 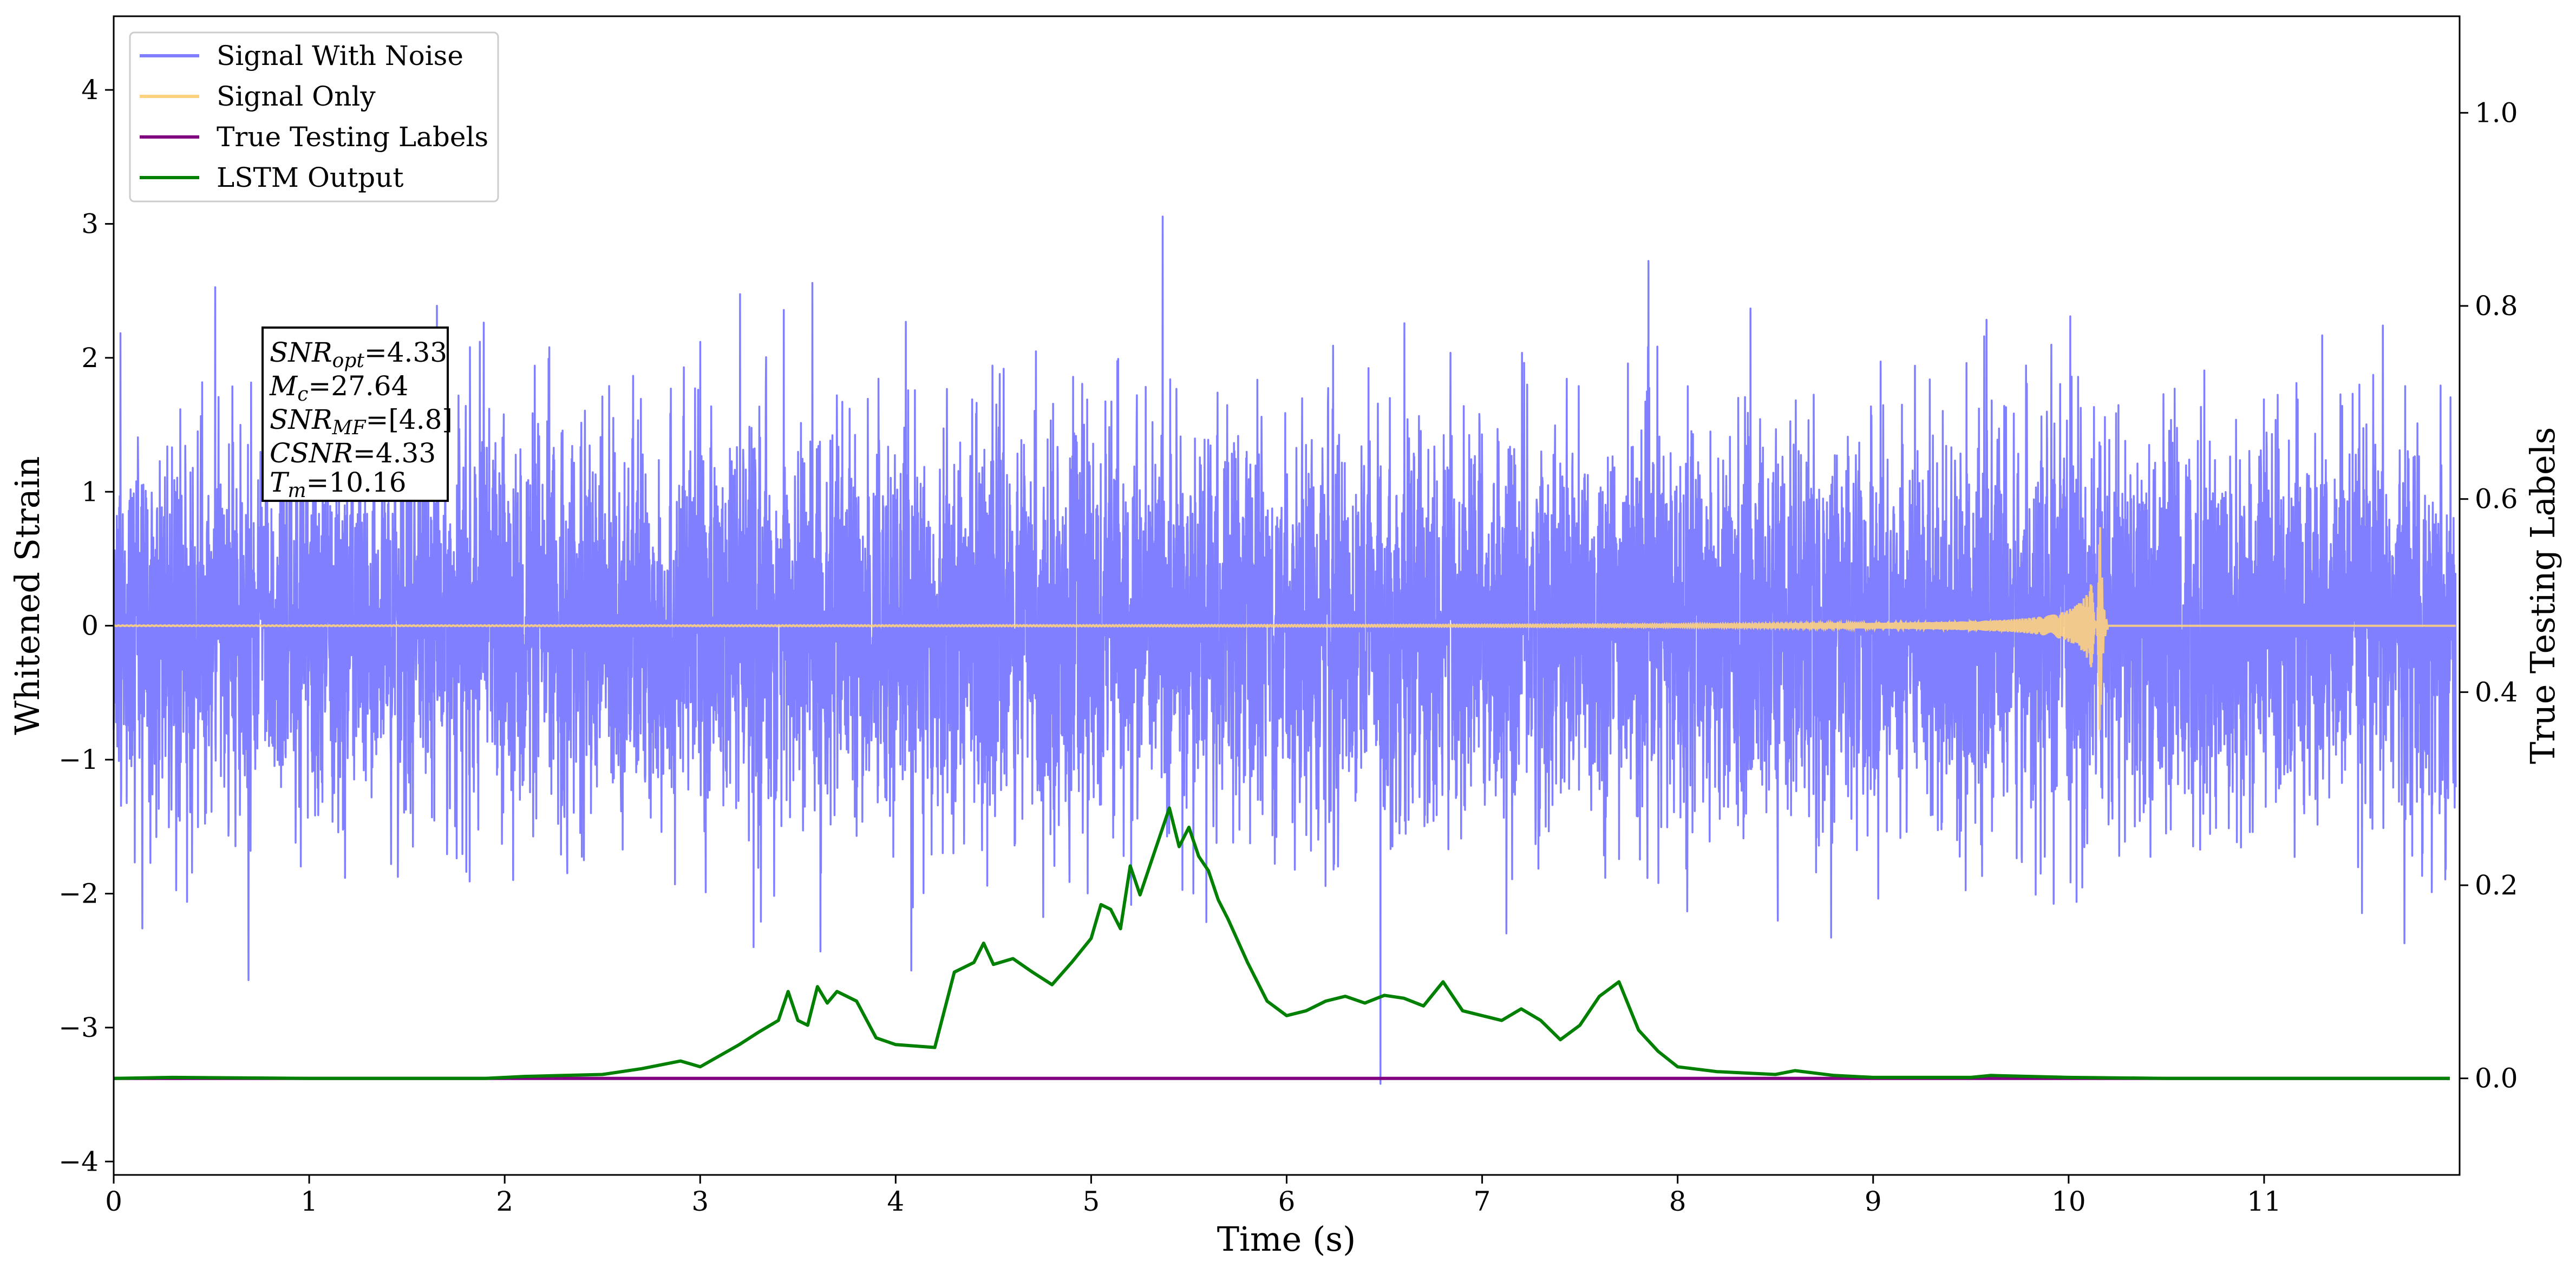 I want to click on annotation-frame, so click(x=355, y=414).